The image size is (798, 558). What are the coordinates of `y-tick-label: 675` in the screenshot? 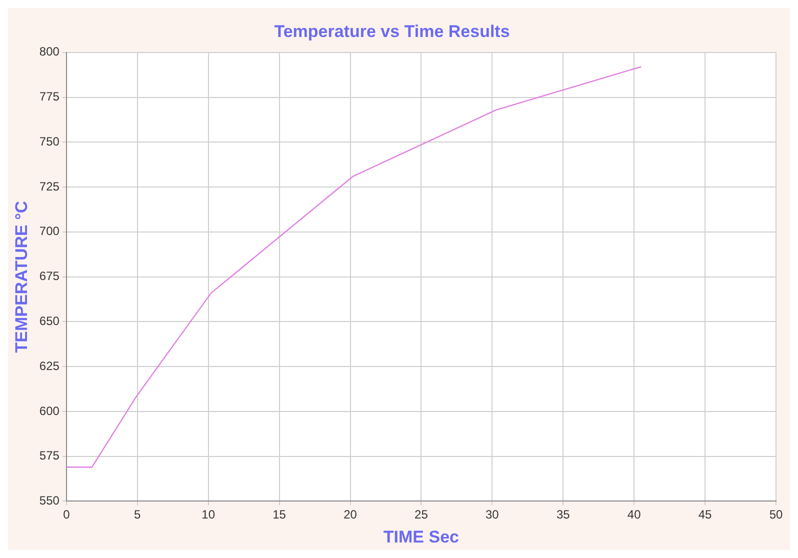 It's located at (49, 276).